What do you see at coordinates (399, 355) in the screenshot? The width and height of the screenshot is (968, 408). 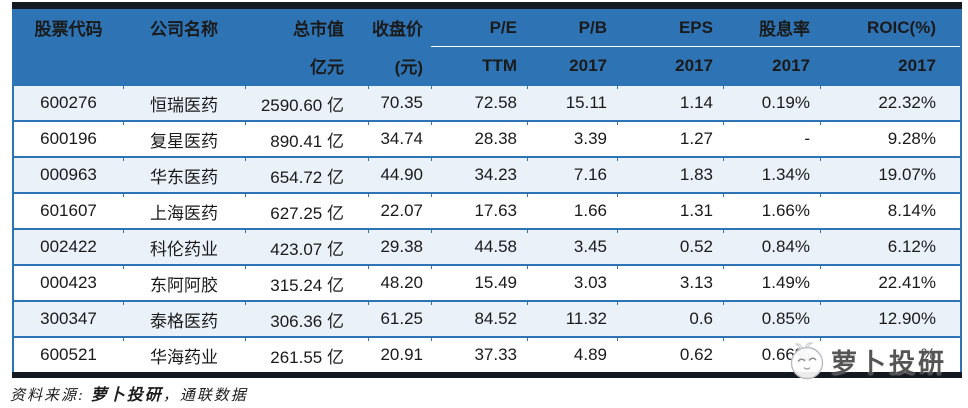 I see `cell-close: 20.91` at bounding box center [399, 355].